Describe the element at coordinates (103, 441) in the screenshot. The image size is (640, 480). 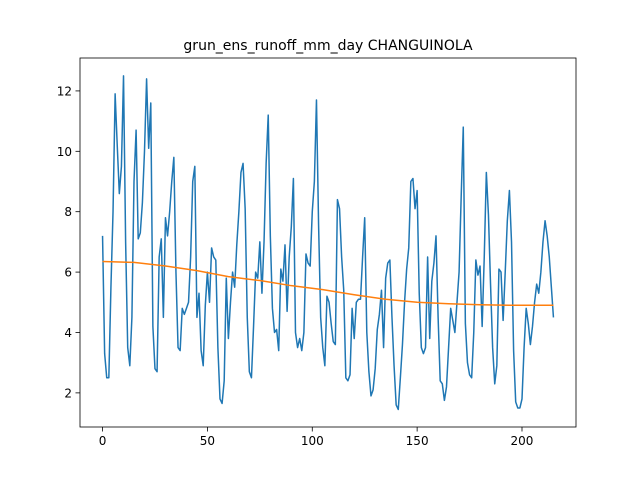
I see `x-tick-label: 0` at that location.